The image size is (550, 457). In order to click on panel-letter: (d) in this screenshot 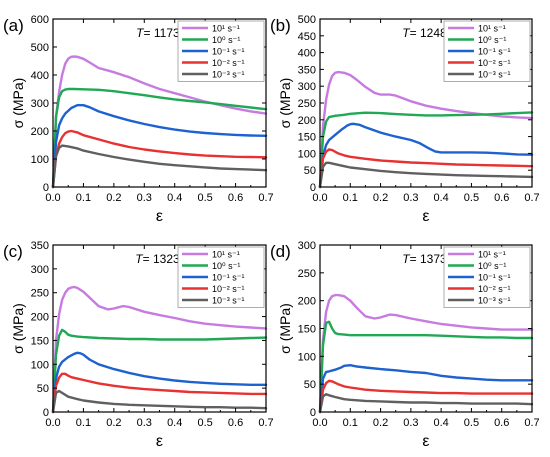, I will do `click(280, 251)`.